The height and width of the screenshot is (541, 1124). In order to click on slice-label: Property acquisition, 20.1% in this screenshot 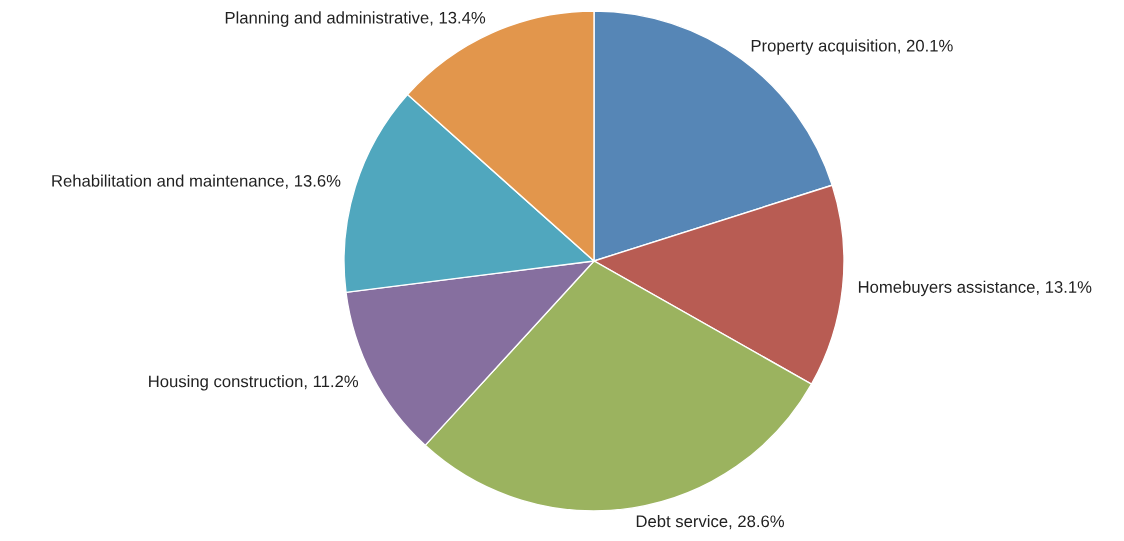, I will do `click(852, 47)`.